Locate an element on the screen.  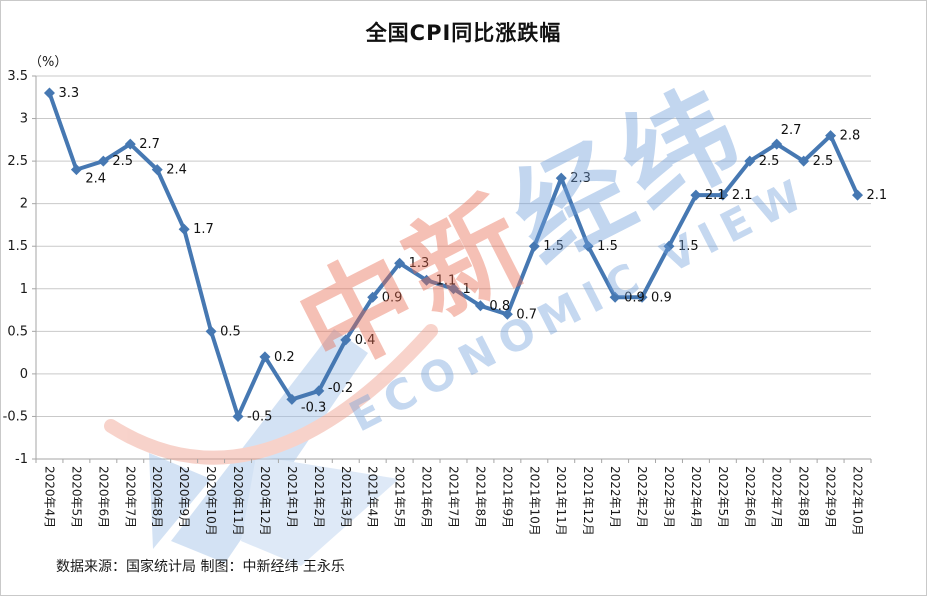
x-tick-label: 2020年12月 is located at coordinates (265, 501).